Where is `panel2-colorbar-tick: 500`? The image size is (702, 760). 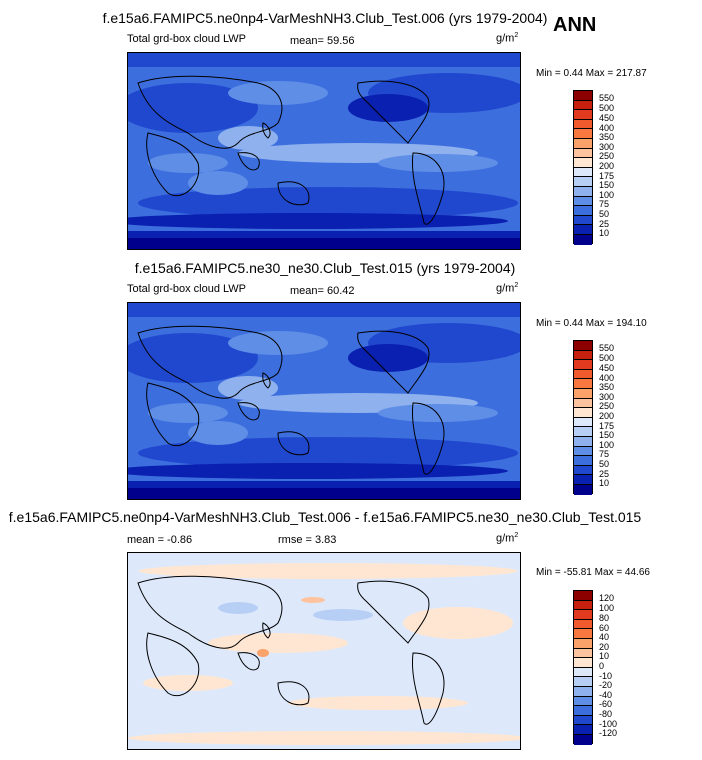 panel2-colorbar-tick: 500 is located at coordinates (607, 358).